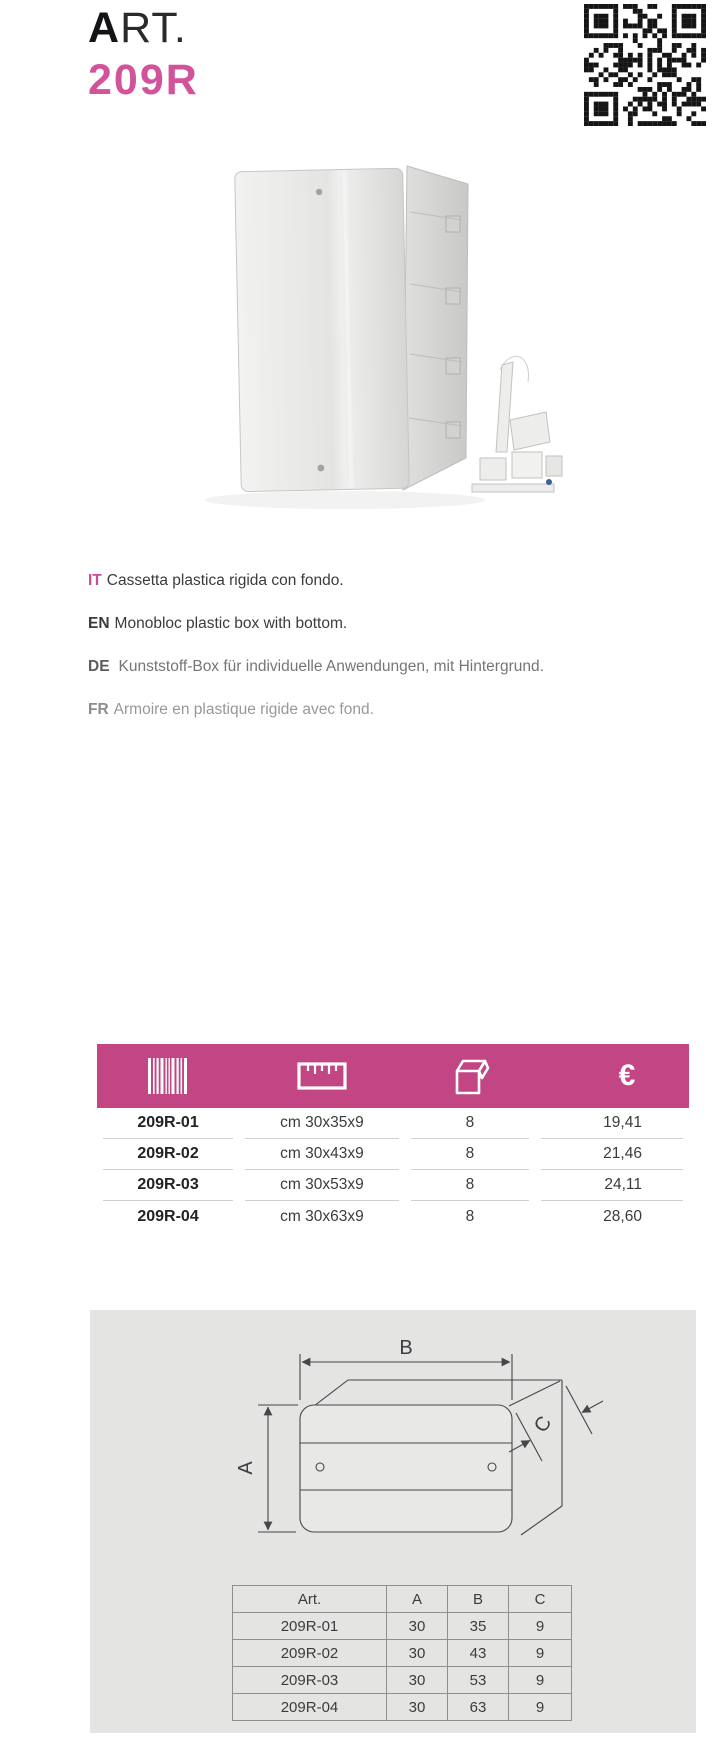 The height and width of the screenshot is (1754, 712). What do you see at coordinates (478, 1707) in the screenshot?
I see `dim-b: 63` at bounding box center [478, 1707].